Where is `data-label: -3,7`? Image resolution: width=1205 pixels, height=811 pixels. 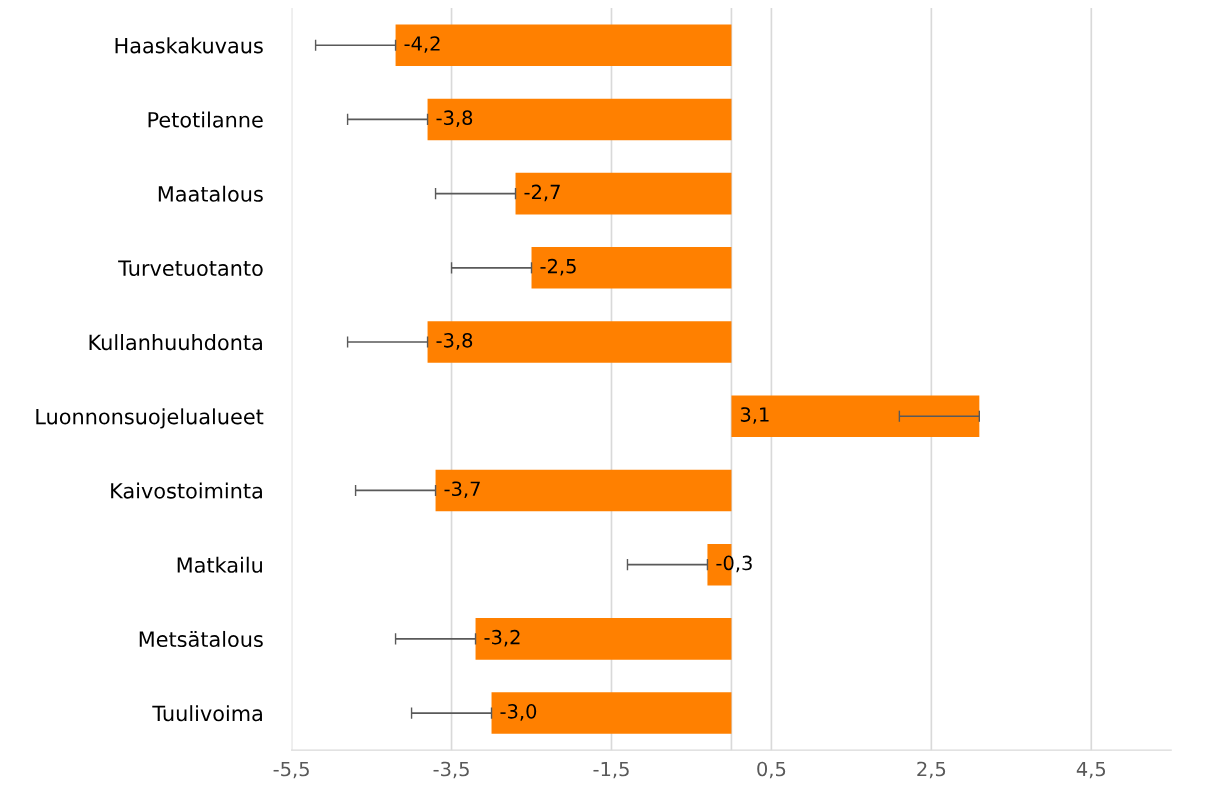
data-label: -3,7 is located at coordinates (462, 490).